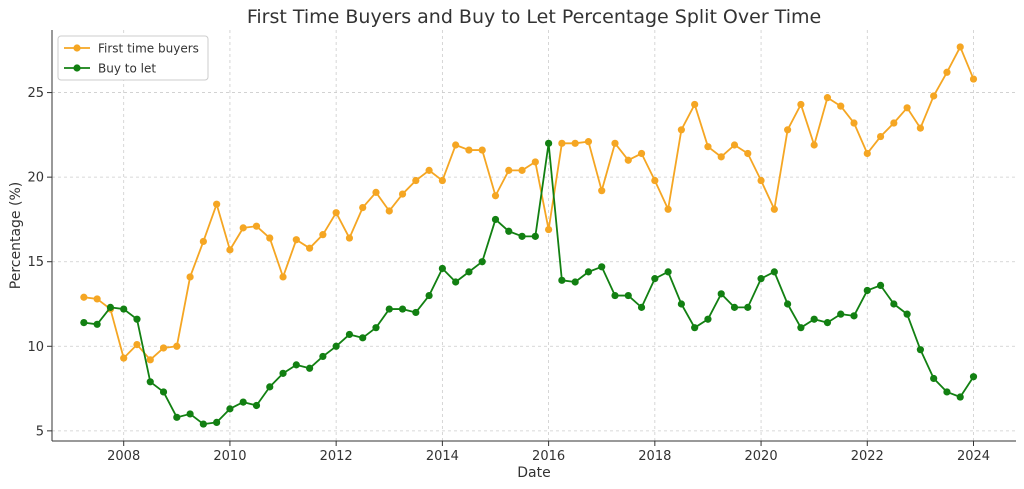 The height and width of the screenshot is (489, 1024). What do you see at coordinates (133, 58) in the screenshot?
I see `legend: First time buyers Buy to let` at bounding box center [133, 58].